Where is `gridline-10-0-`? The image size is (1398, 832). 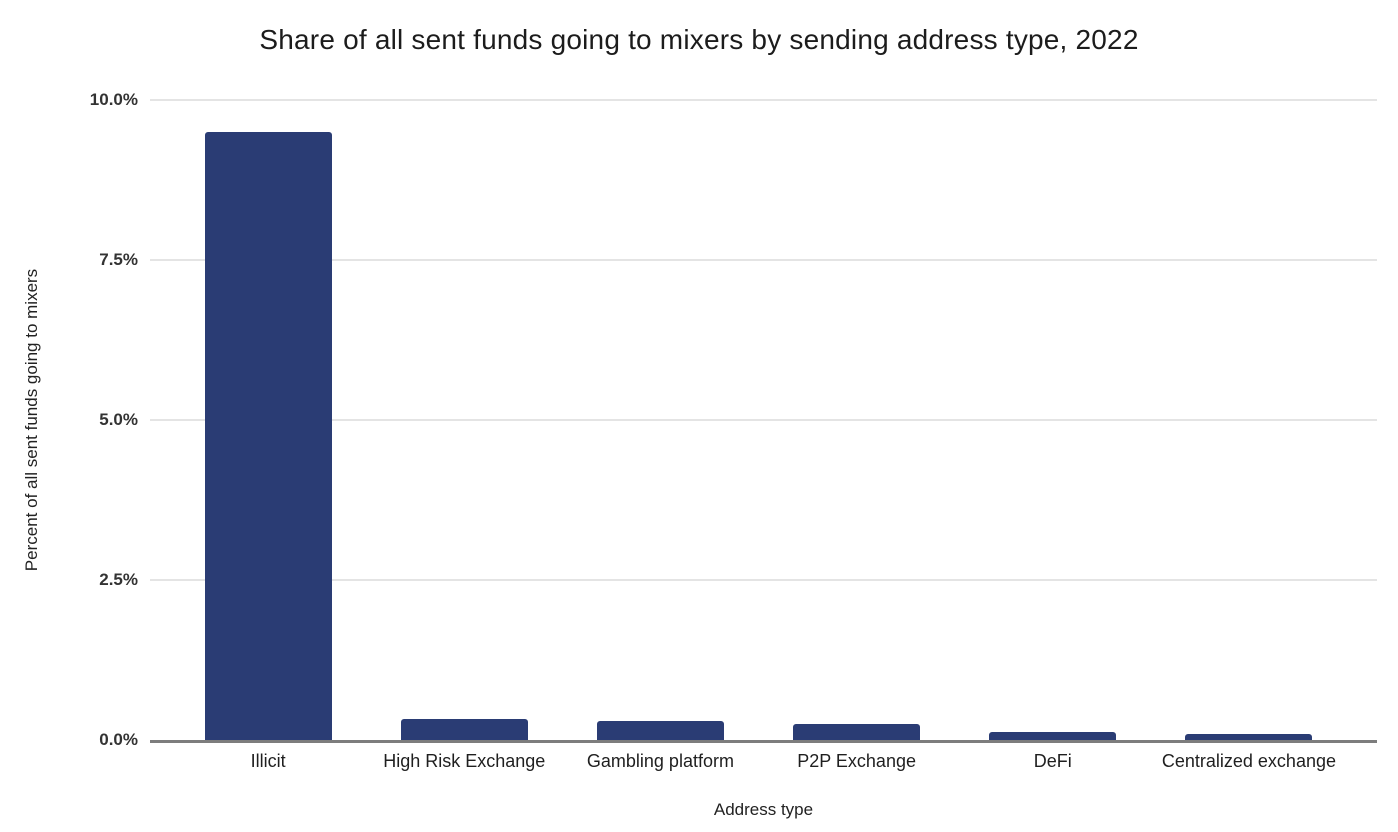
gridline-10-0- is located at coordinates (763, 100).